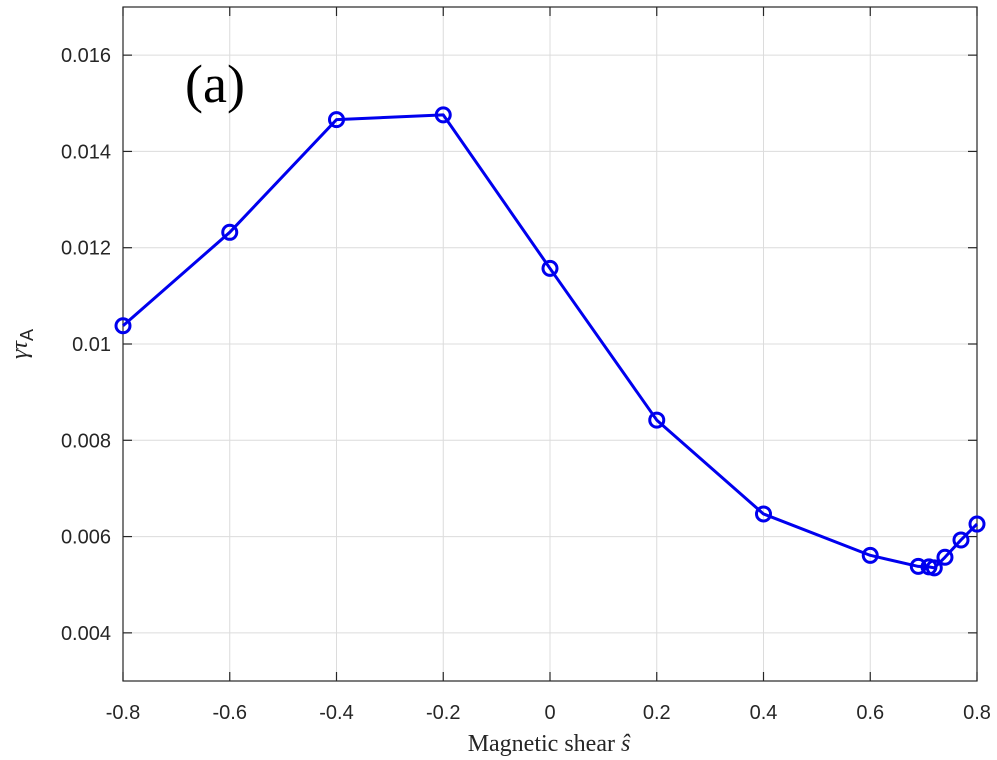 Image resolution: width=997 pixels, height=760 pixels. I want to click on x-tick-label: 0.4, so click(764, 713).